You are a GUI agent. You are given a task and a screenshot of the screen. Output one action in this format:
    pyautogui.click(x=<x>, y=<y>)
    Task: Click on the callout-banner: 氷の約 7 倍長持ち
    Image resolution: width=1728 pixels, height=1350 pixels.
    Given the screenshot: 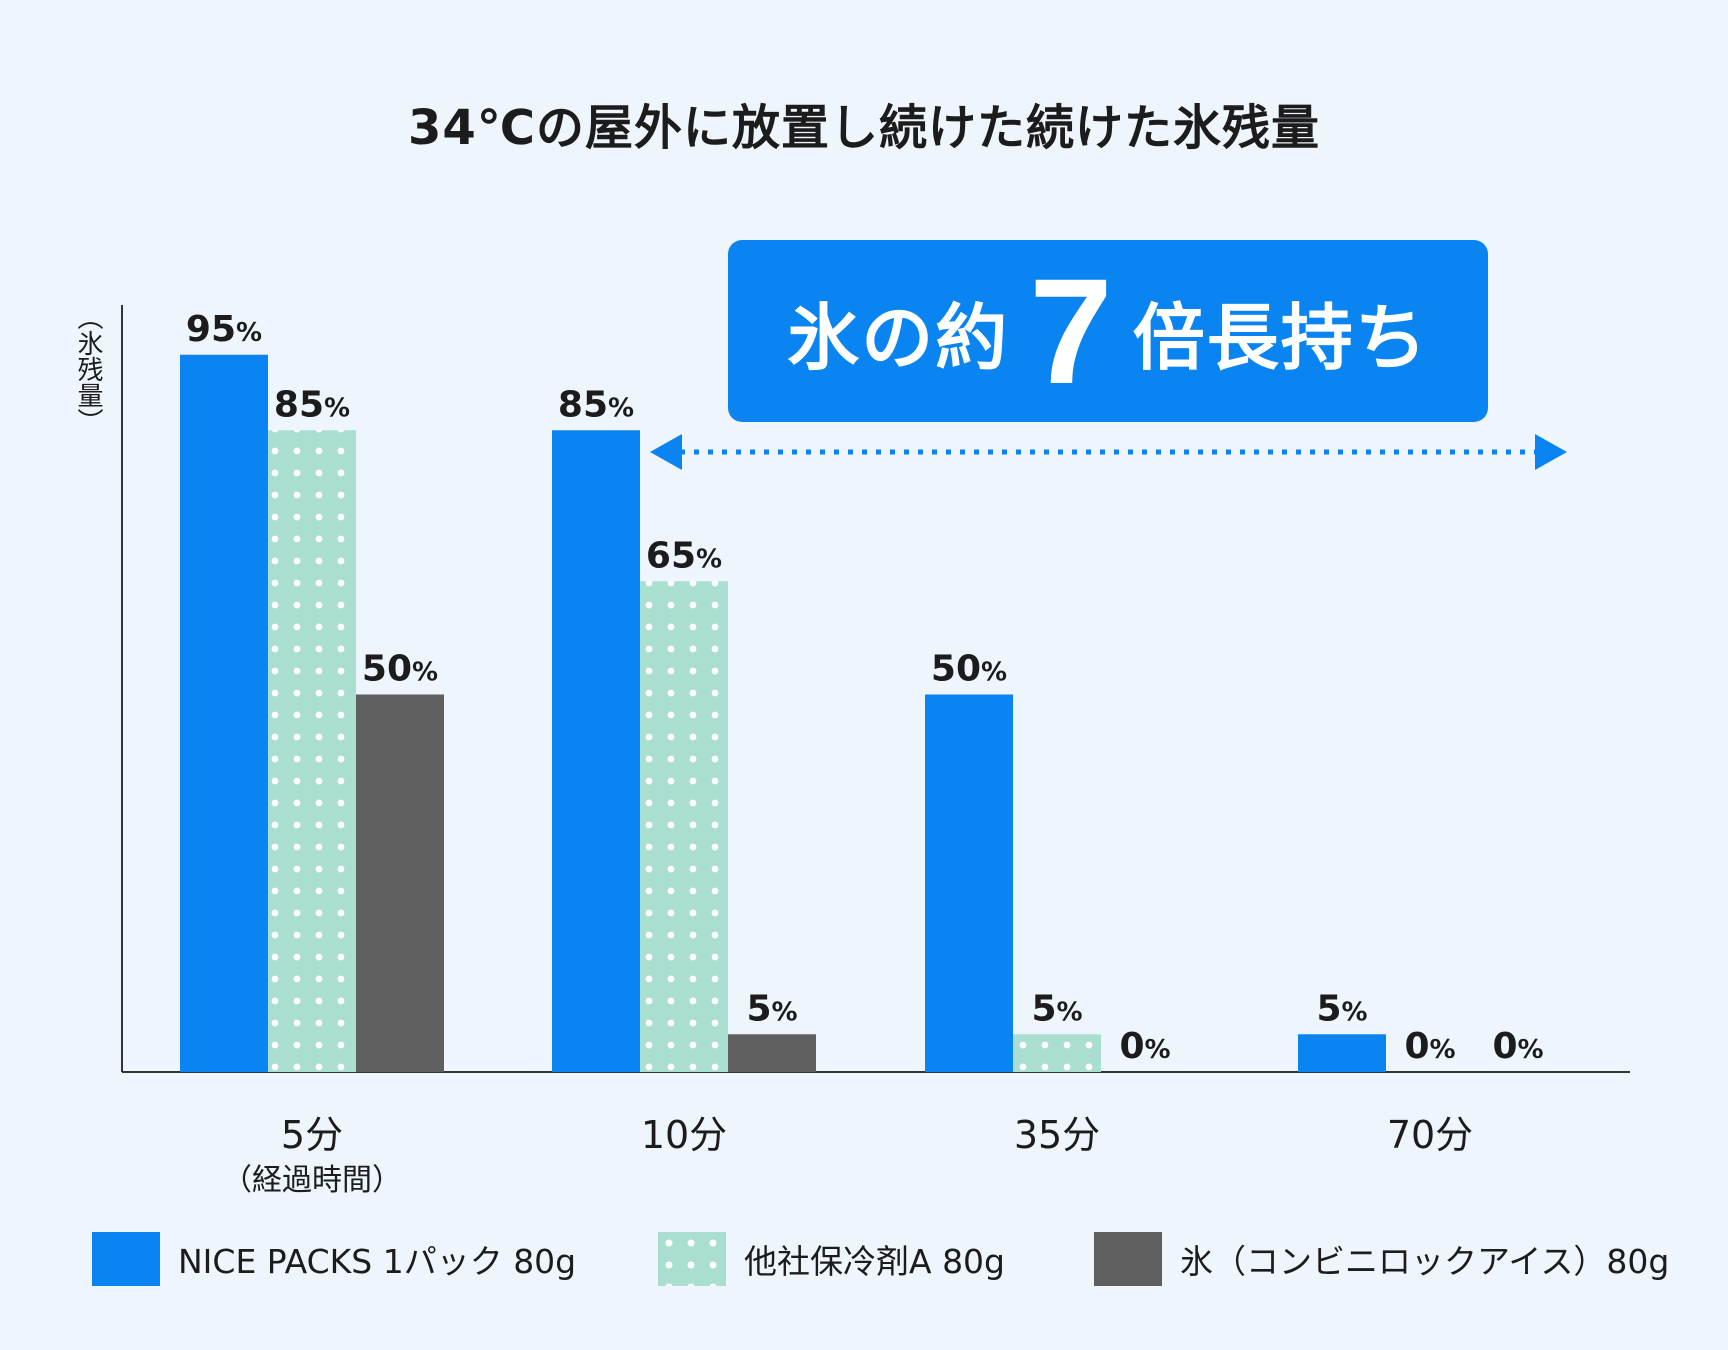 What is the action you would take?
    pyautogui.click(x=1108, y=331)
    